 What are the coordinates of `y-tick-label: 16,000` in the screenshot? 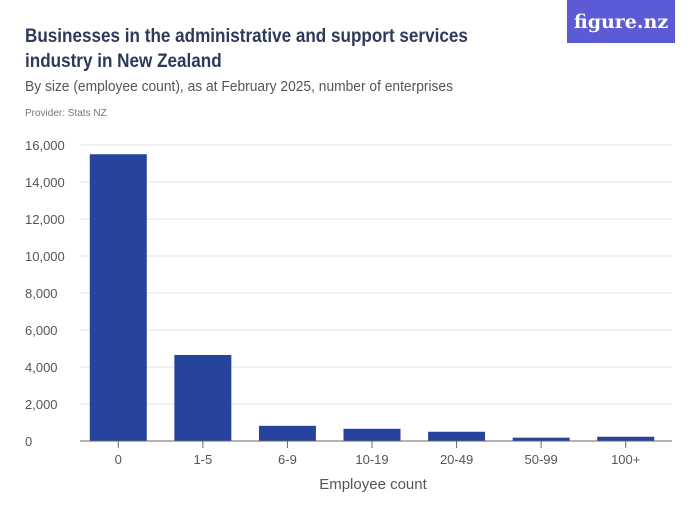 It's located at (45, 145).